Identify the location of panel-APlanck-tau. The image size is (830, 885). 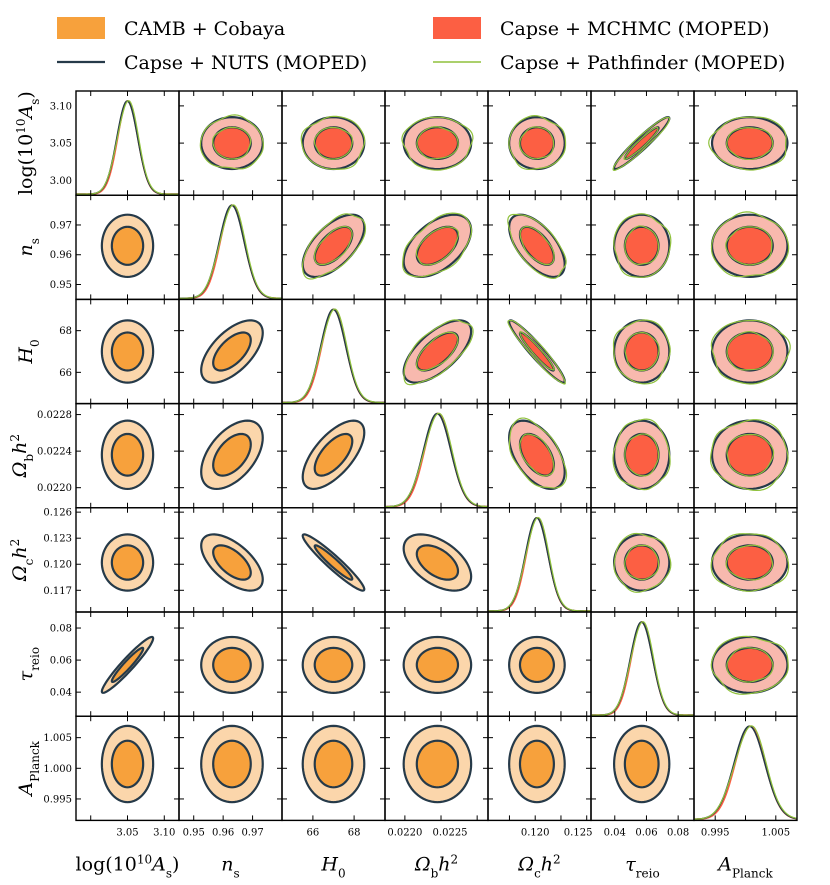
(642, 768).